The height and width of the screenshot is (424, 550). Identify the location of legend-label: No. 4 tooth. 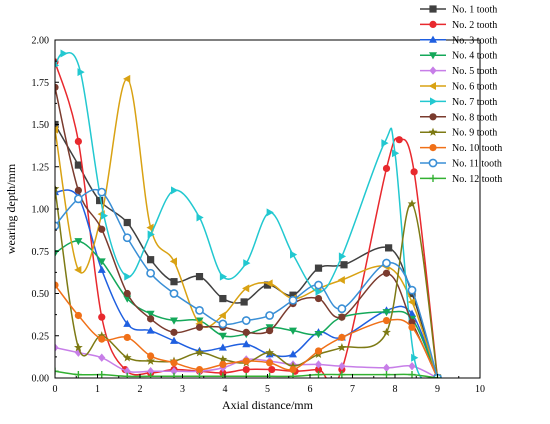
(474, 56).